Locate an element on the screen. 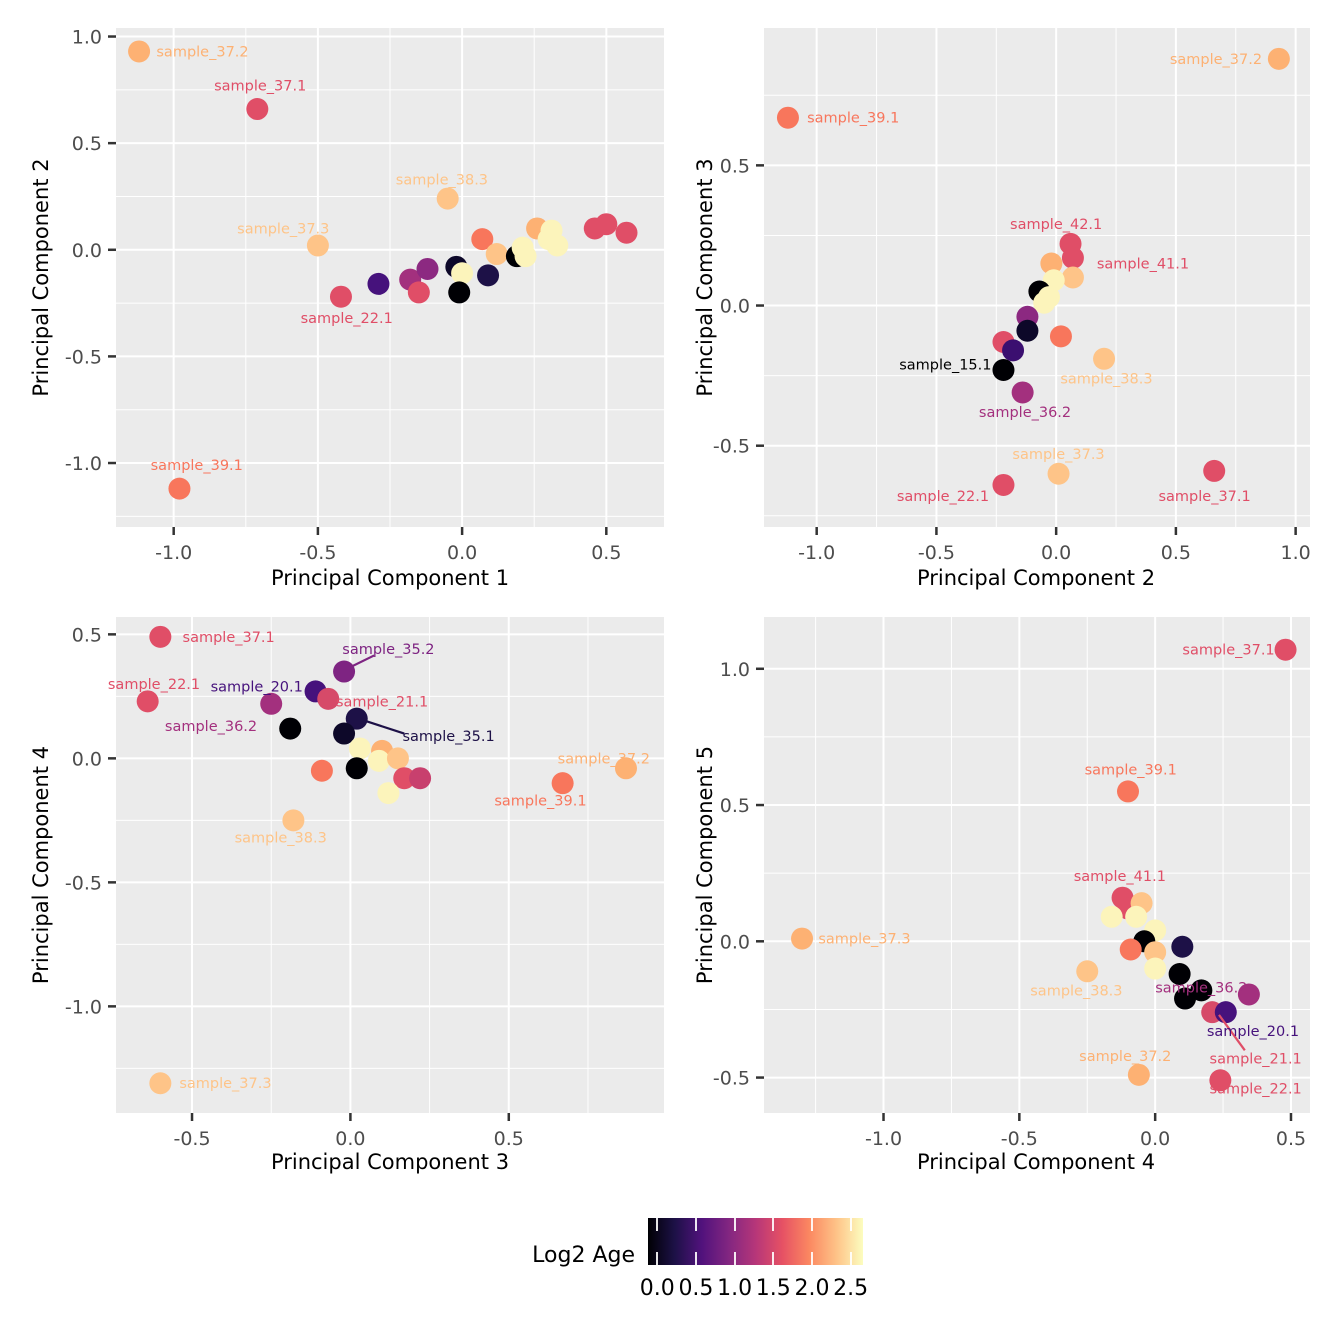 The width and height of the screenshot is (1344, 1344). x-axis-title-pc3: Principal Component 3 is located at coordinates (390, 1162).